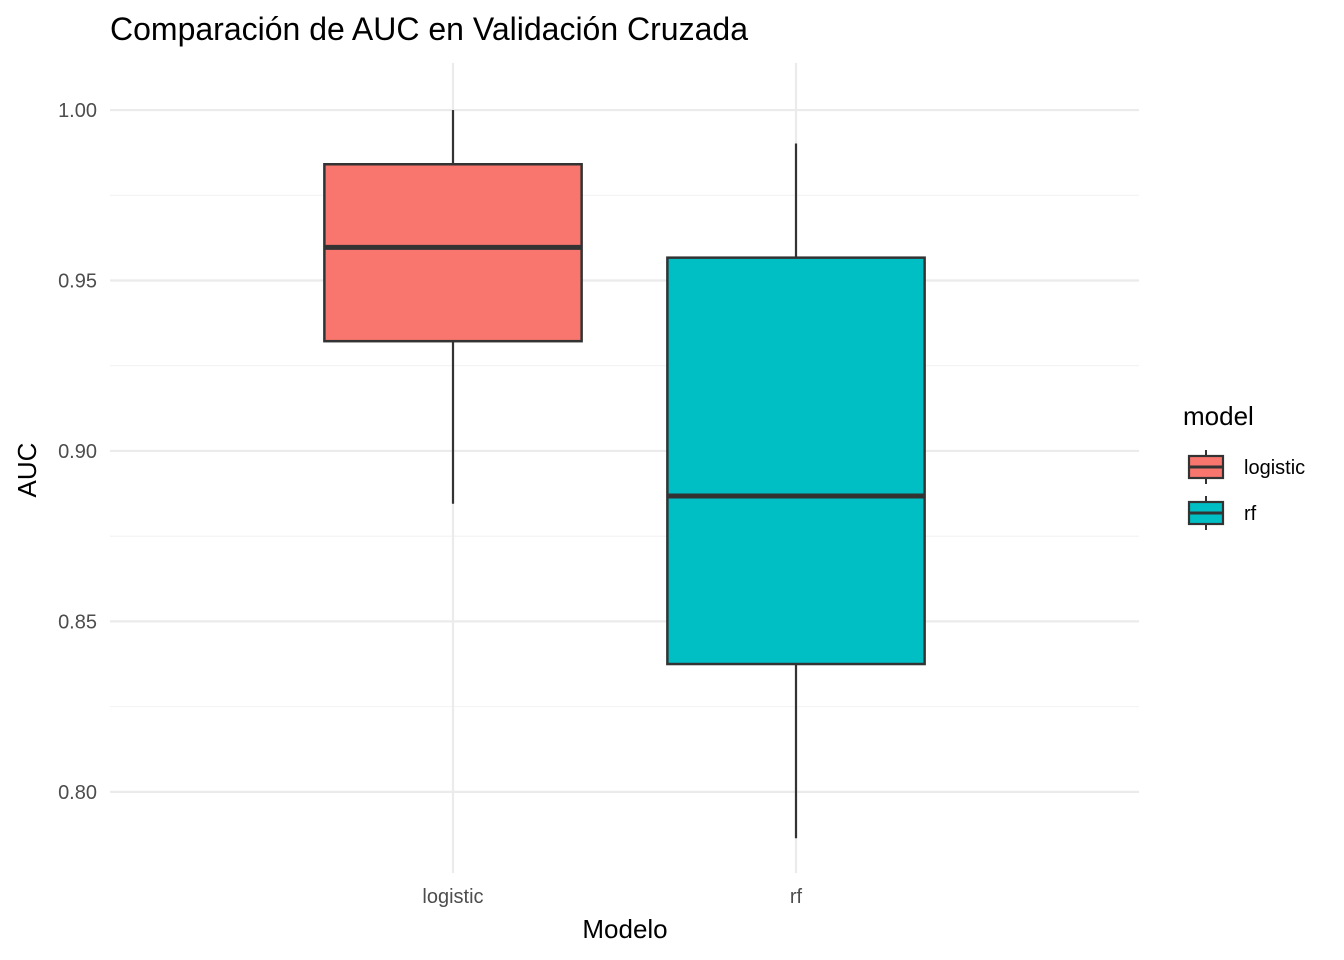 The width and height of the screenshot is (1344, 960). Describe the element at coordinates (1250, 514) in the screenshot. I see `legend-label: rf` at that location.